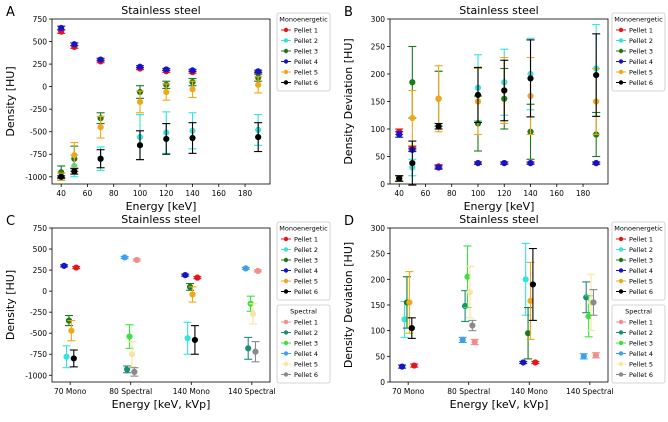 Image resolution: width=668 pixels, height=422 pixels. Describe the element at coordinates (10, 305) in the screenshot. I see `y-axis-label: Density [HU]` at that location.